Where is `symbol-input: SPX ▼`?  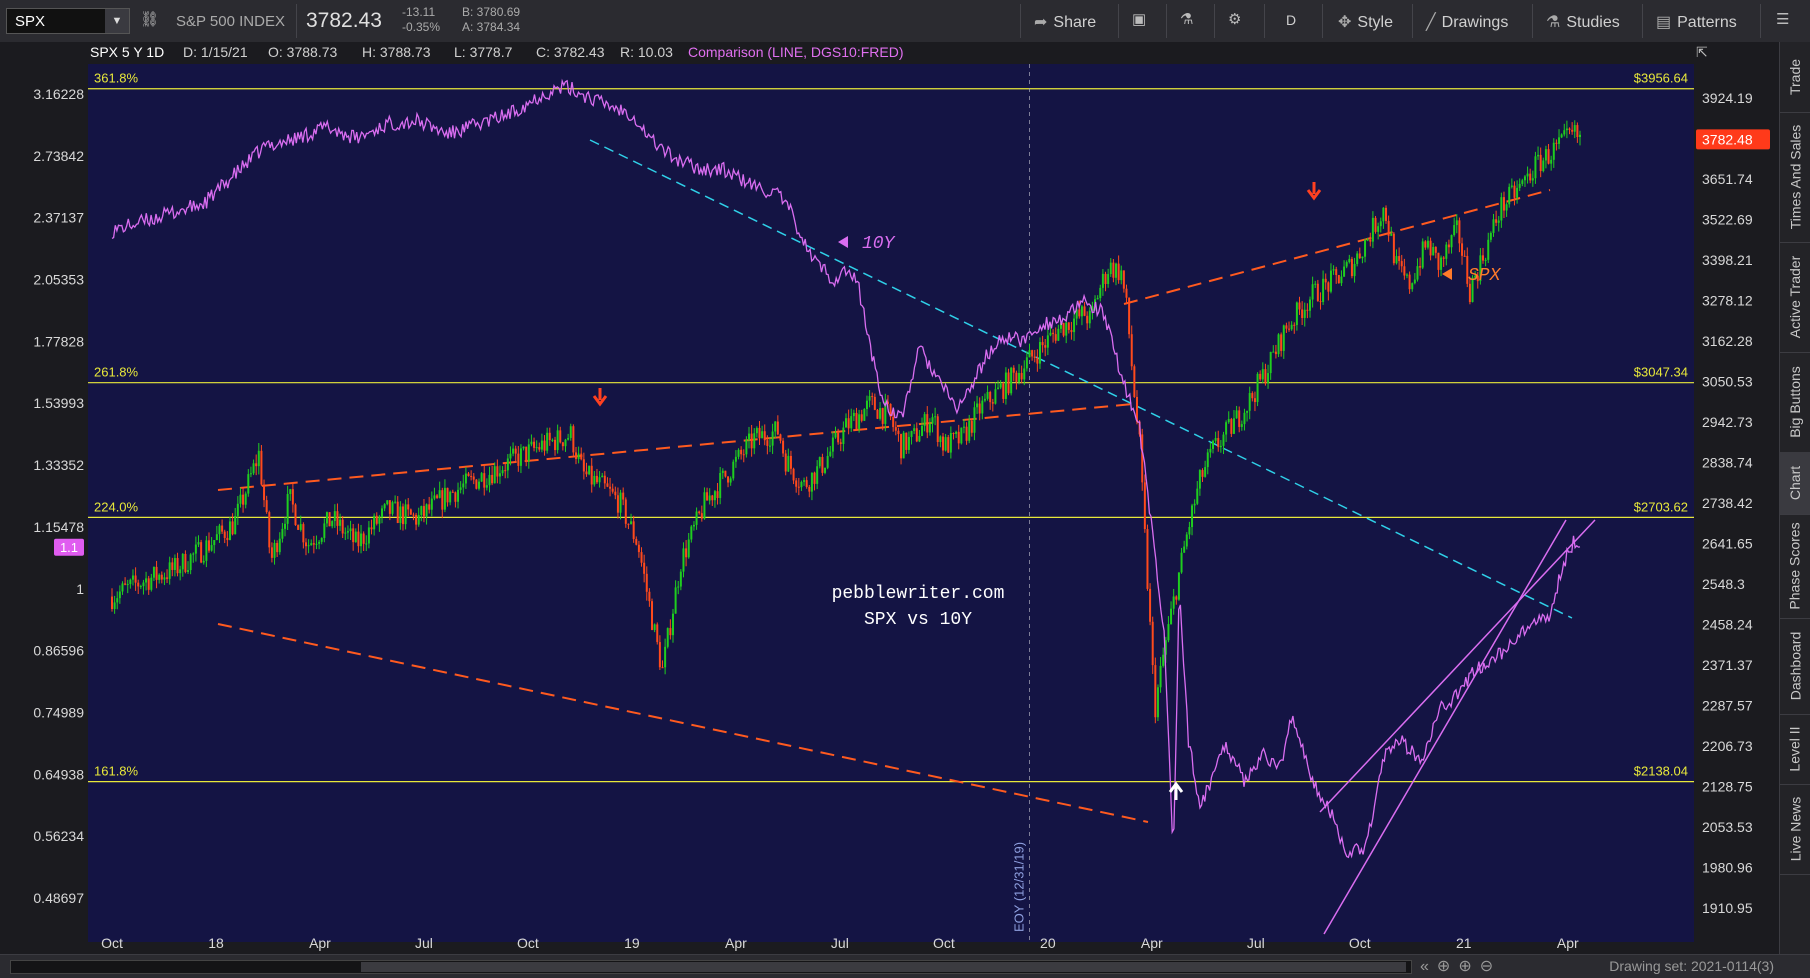 symbol-input: SPX ▼ is located at coordinates (68, 21).